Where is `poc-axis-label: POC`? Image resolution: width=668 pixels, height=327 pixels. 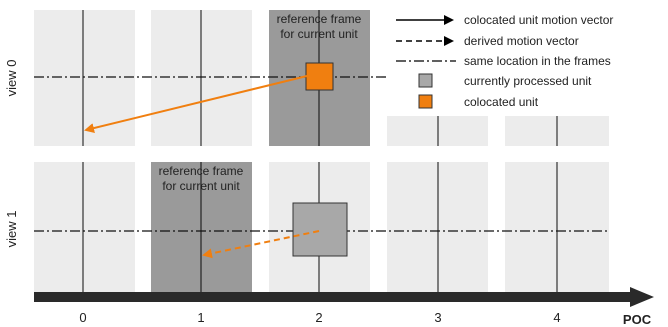
poc-axis-label: POC is located at coordinates (637, 319).